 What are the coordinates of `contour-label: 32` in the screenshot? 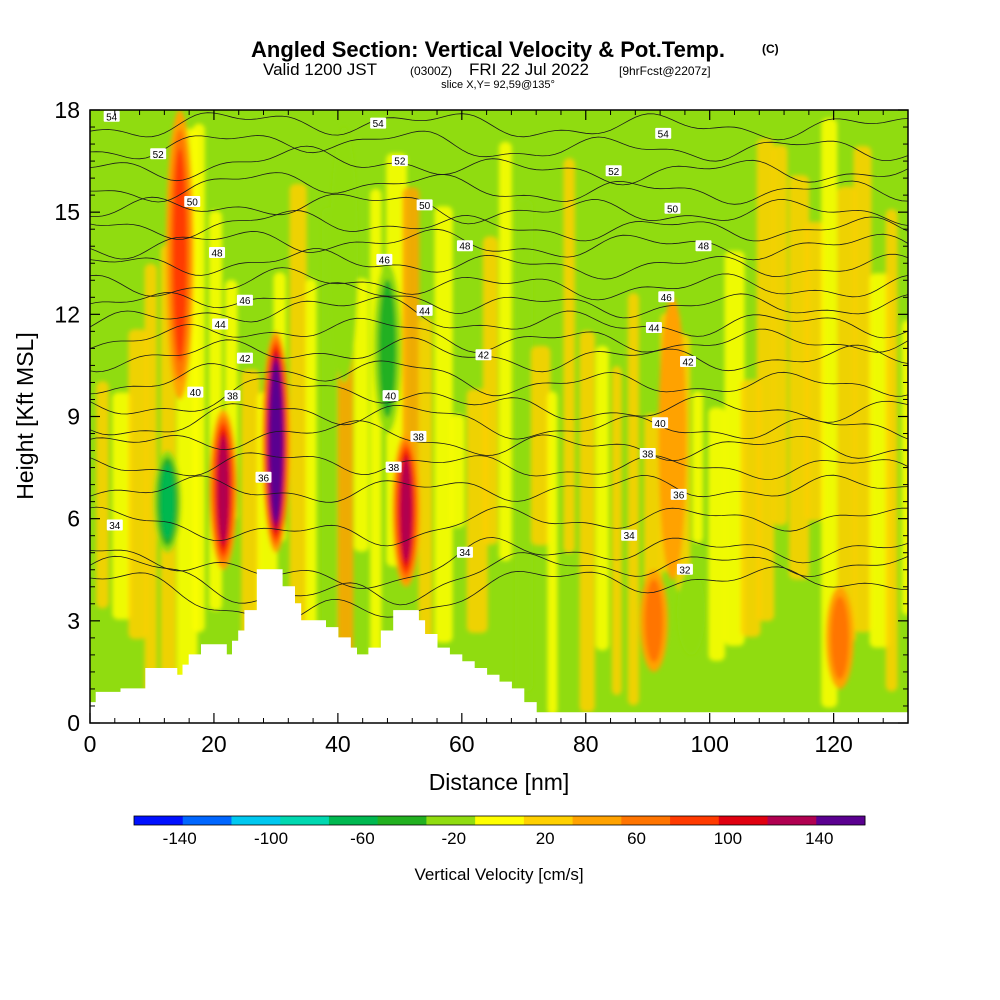 It's located at (684, 569).